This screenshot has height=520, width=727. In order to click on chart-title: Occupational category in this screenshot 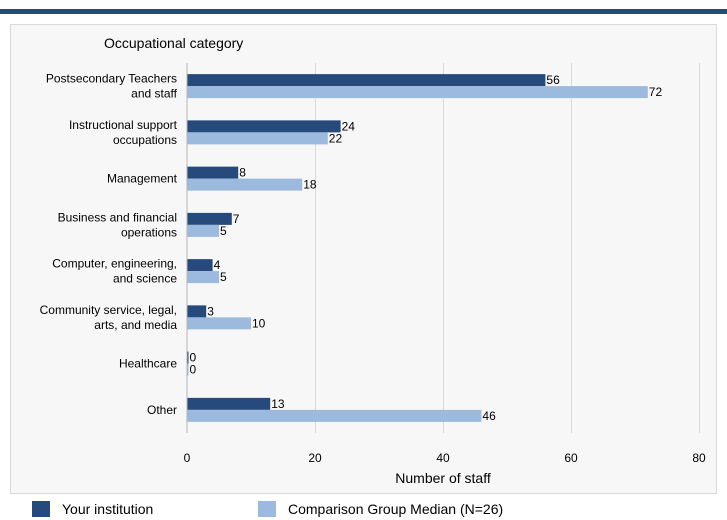, I will do `click(173, 43)`.